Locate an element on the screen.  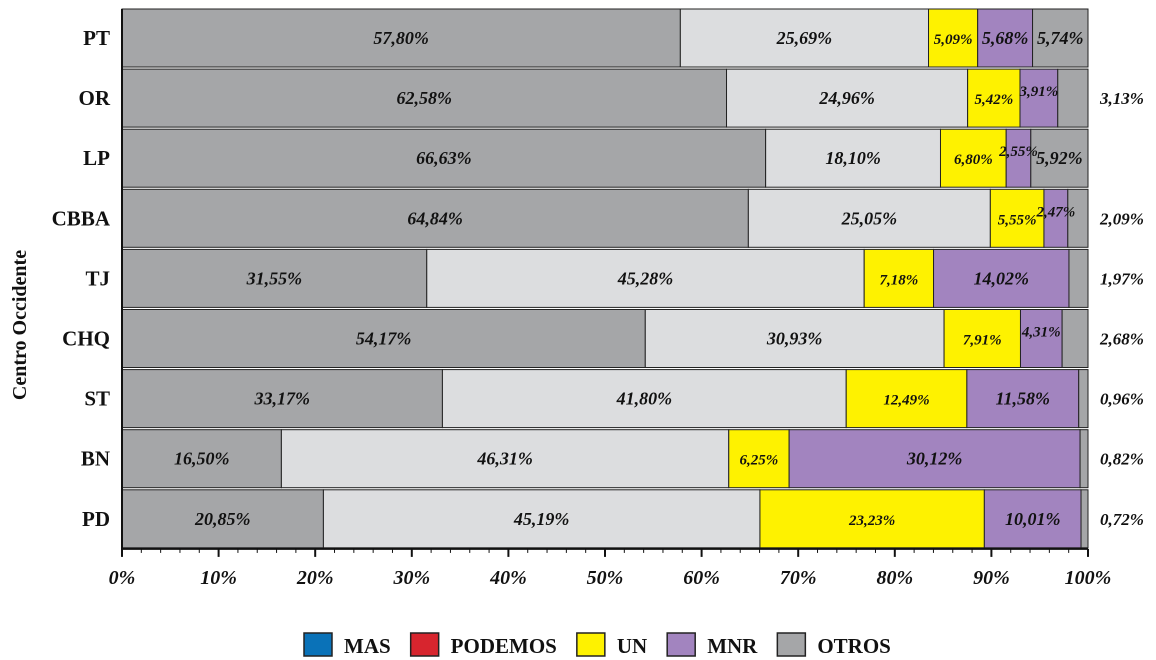
bar-st-mnr is located at coordinates (1023, 399).